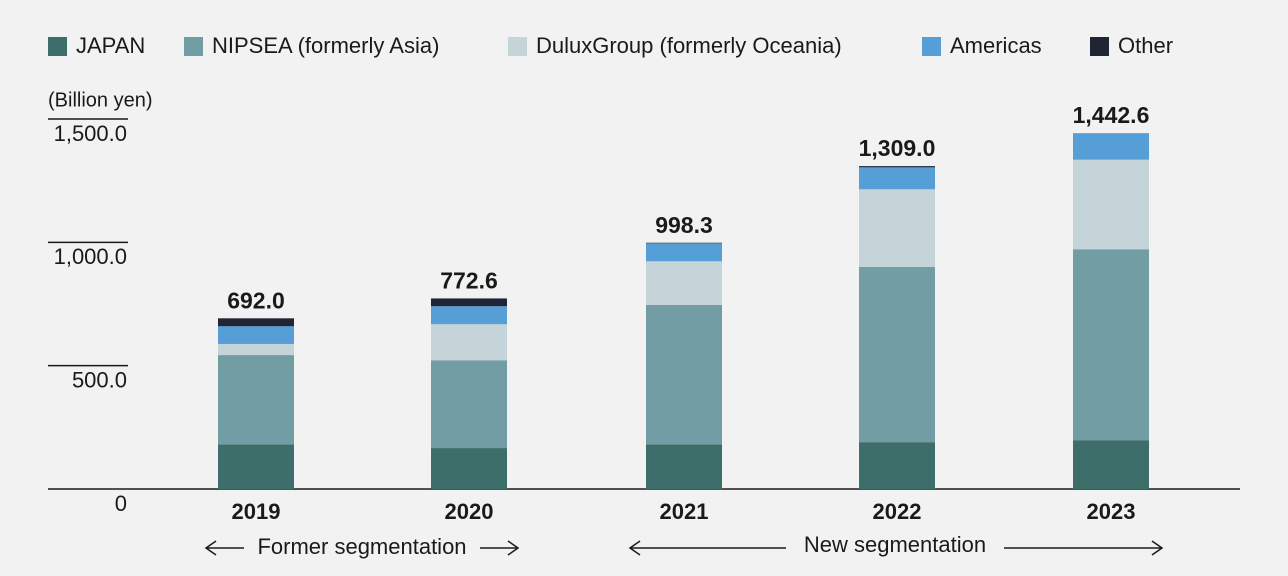 This screenshot has height=576, width=1288. Describe the element at coordinates (1145, 45) in the screenshot. I see `legend-label: Other` at that location.